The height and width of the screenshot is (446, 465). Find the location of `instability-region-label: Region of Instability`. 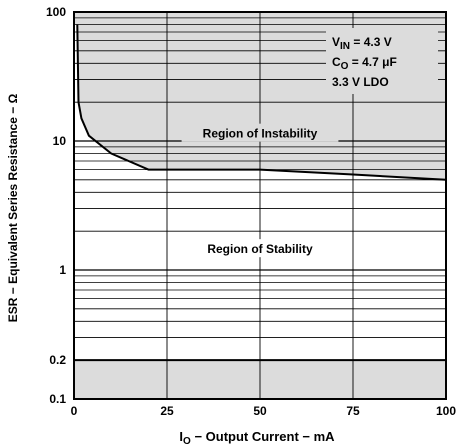

instability-region-label: Region of Instability is located at coordinates (260, 134).